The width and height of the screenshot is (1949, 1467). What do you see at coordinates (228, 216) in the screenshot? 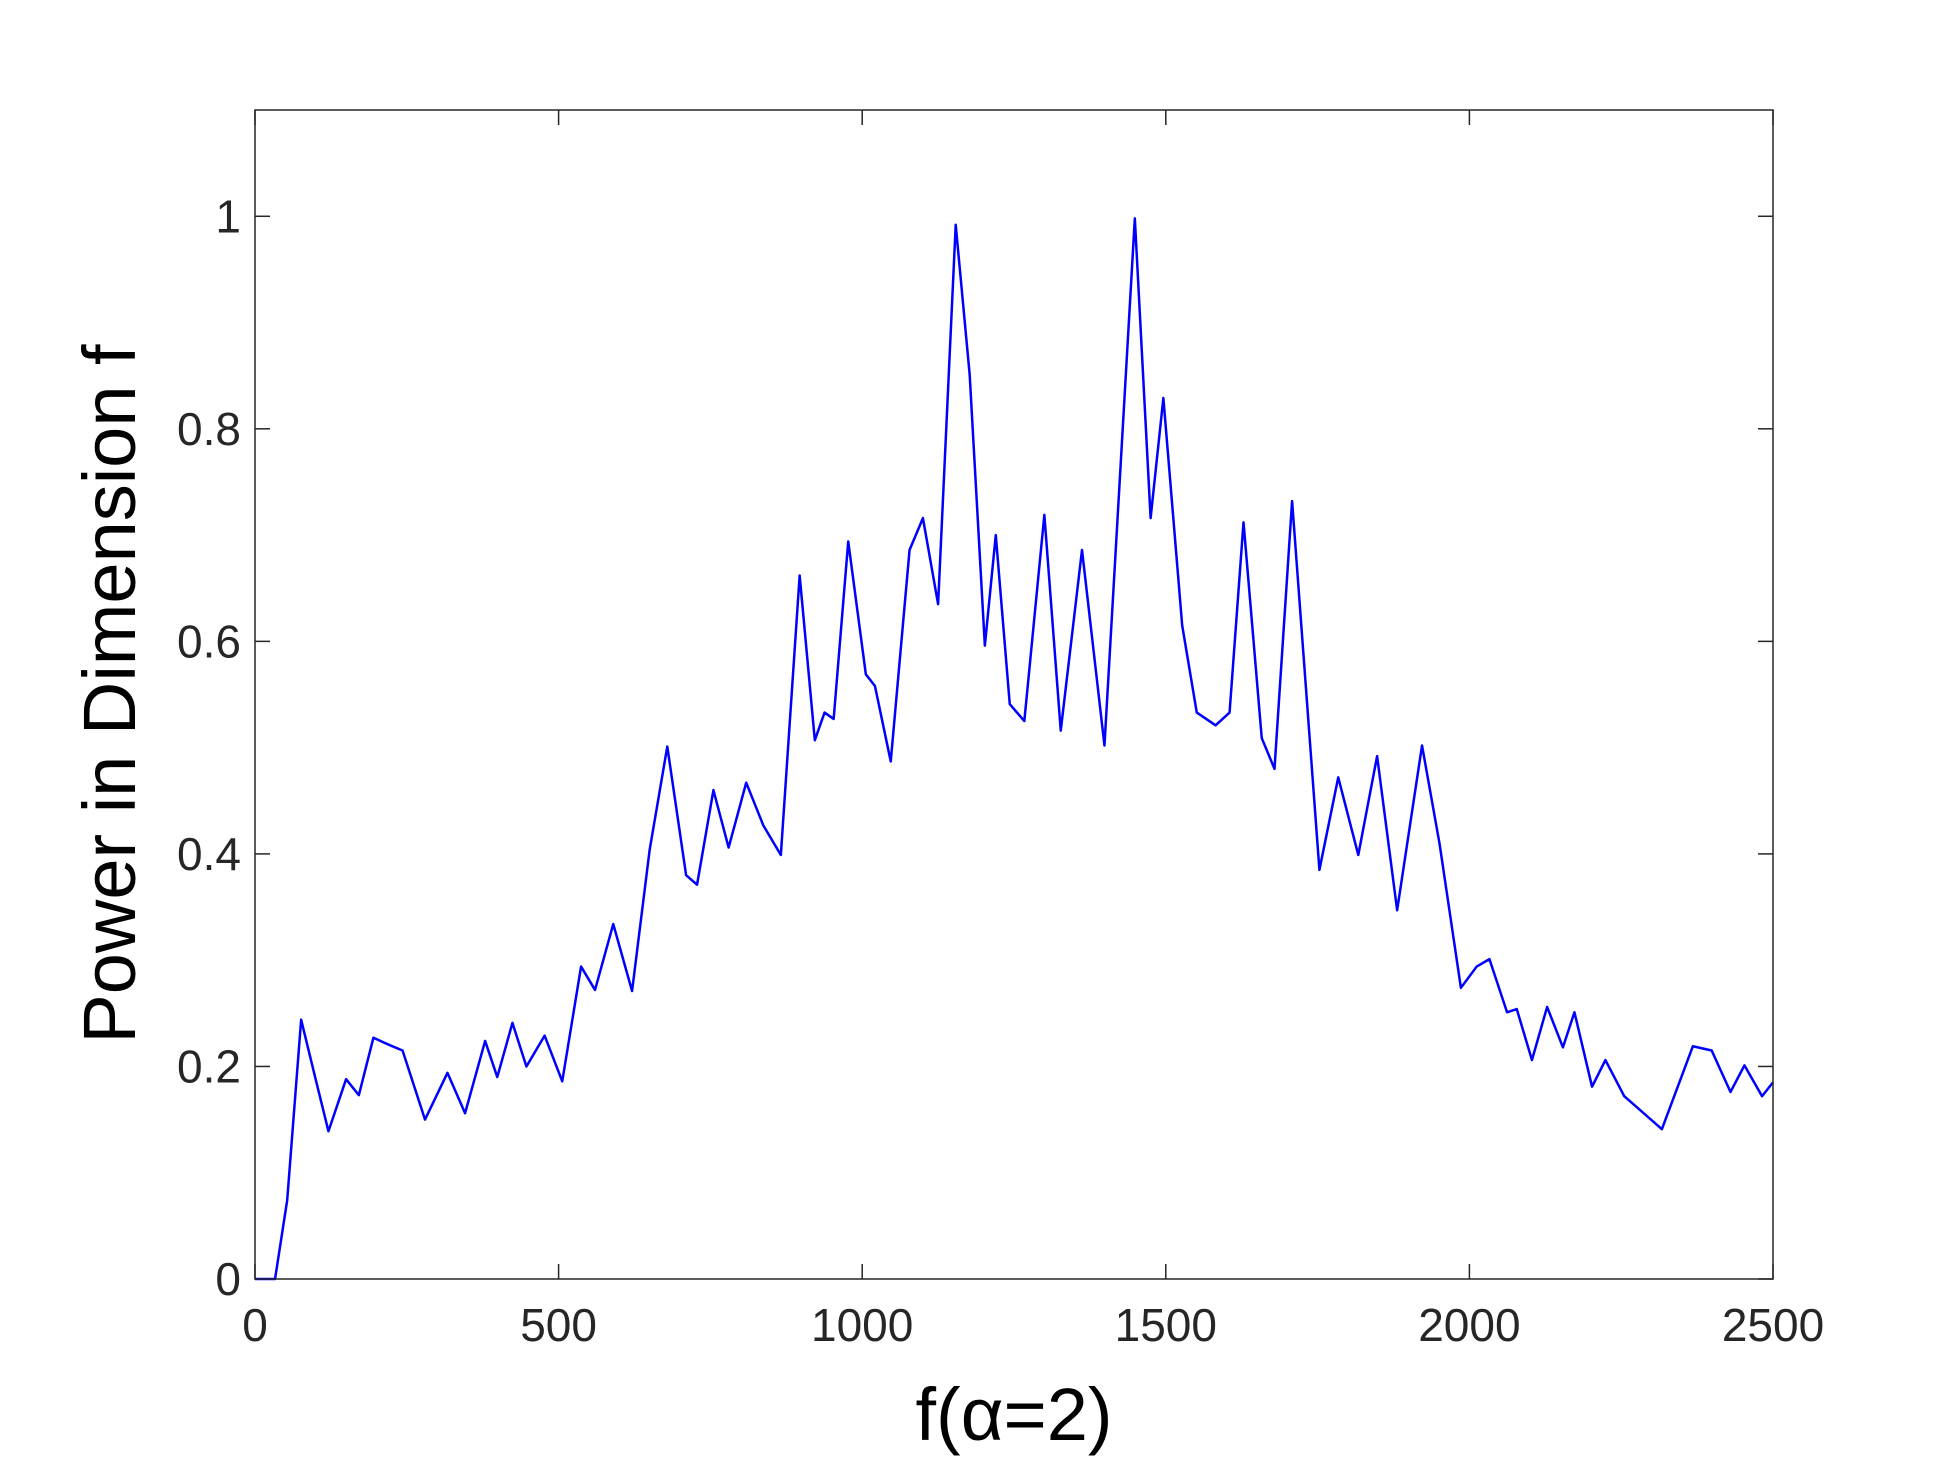
I see `y-tick-label: 1` at bounding box center [228, 216].